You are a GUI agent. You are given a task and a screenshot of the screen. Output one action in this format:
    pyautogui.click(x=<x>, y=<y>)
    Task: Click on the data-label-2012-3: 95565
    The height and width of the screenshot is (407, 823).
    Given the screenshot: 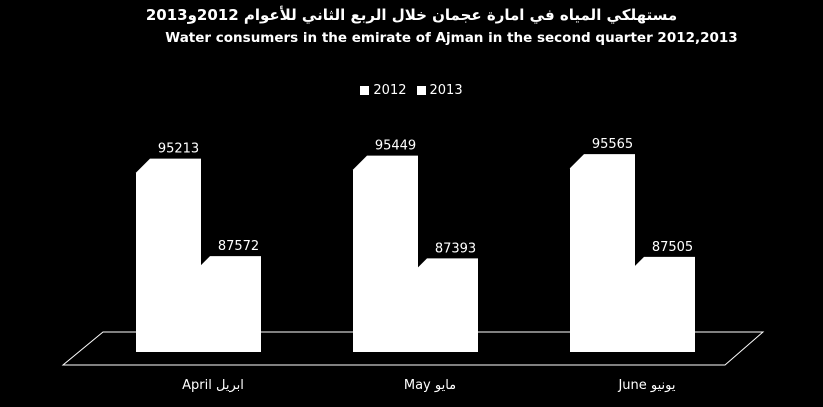 What is the action you would take?
    pyautogui.click(x=612, y=144)
    